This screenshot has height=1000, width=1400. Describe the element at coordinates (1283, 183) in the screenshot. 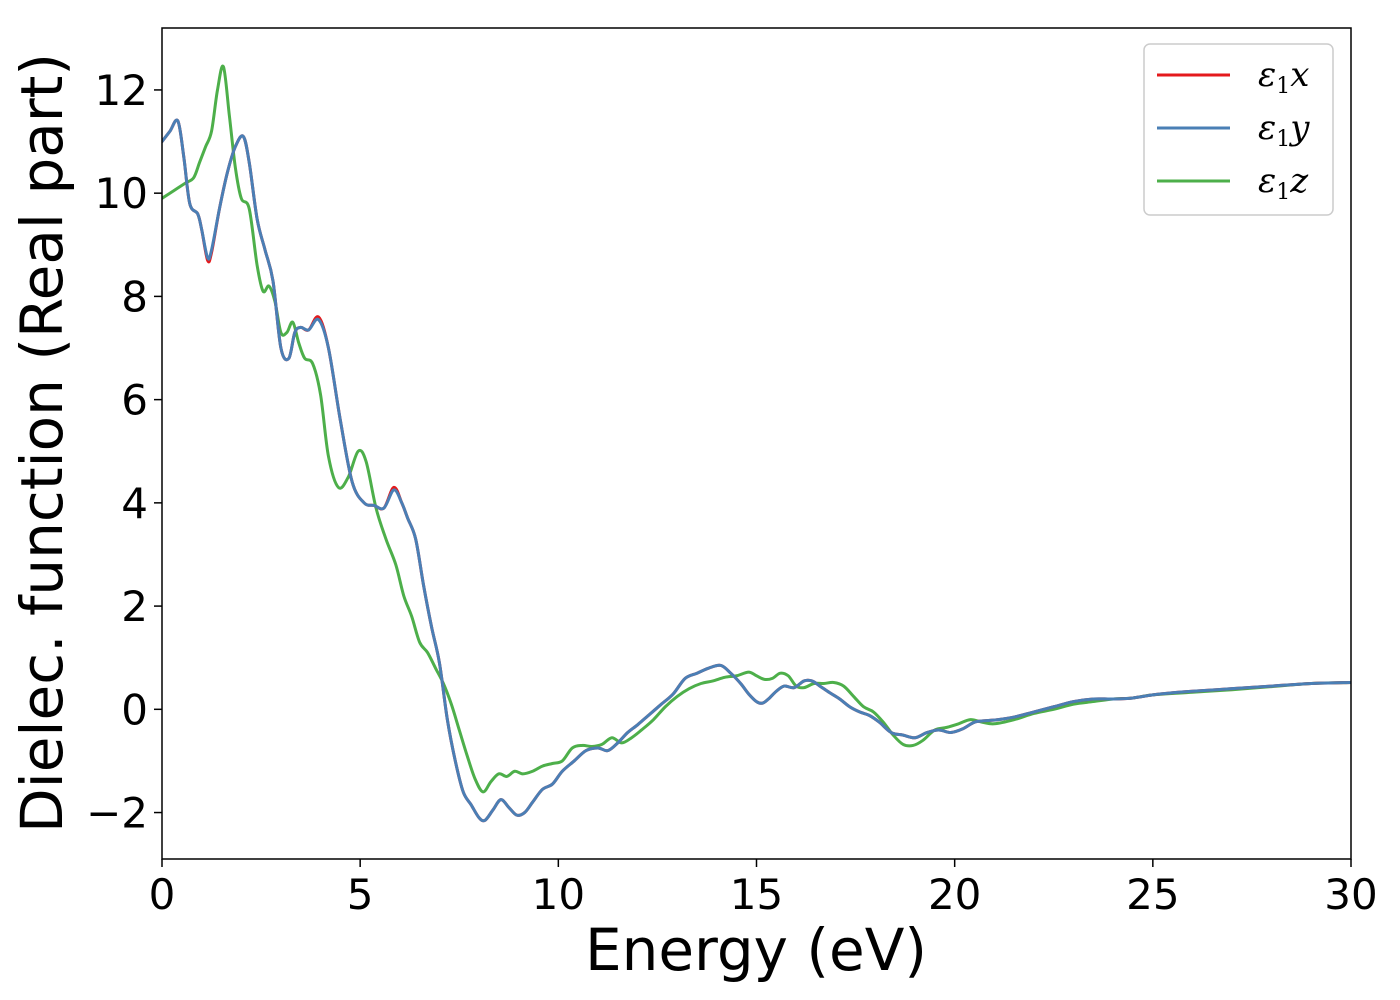

I see `legend-label-z: ε1z` at that location.